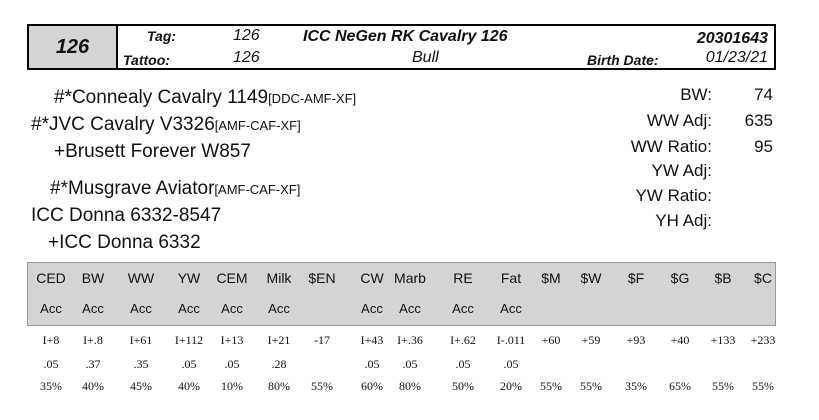  Describe the element at coordinates (189, 278) in the screenshot. I see `epd-column-header: YW` at that location.